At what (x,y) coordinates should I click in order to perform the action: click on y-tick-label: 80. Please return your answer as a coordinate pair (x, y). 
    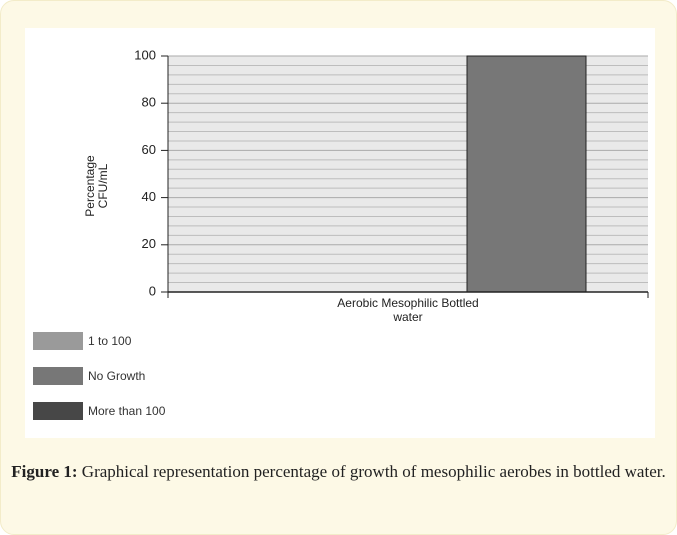
    Looking at the image, I should click on (149, 102).